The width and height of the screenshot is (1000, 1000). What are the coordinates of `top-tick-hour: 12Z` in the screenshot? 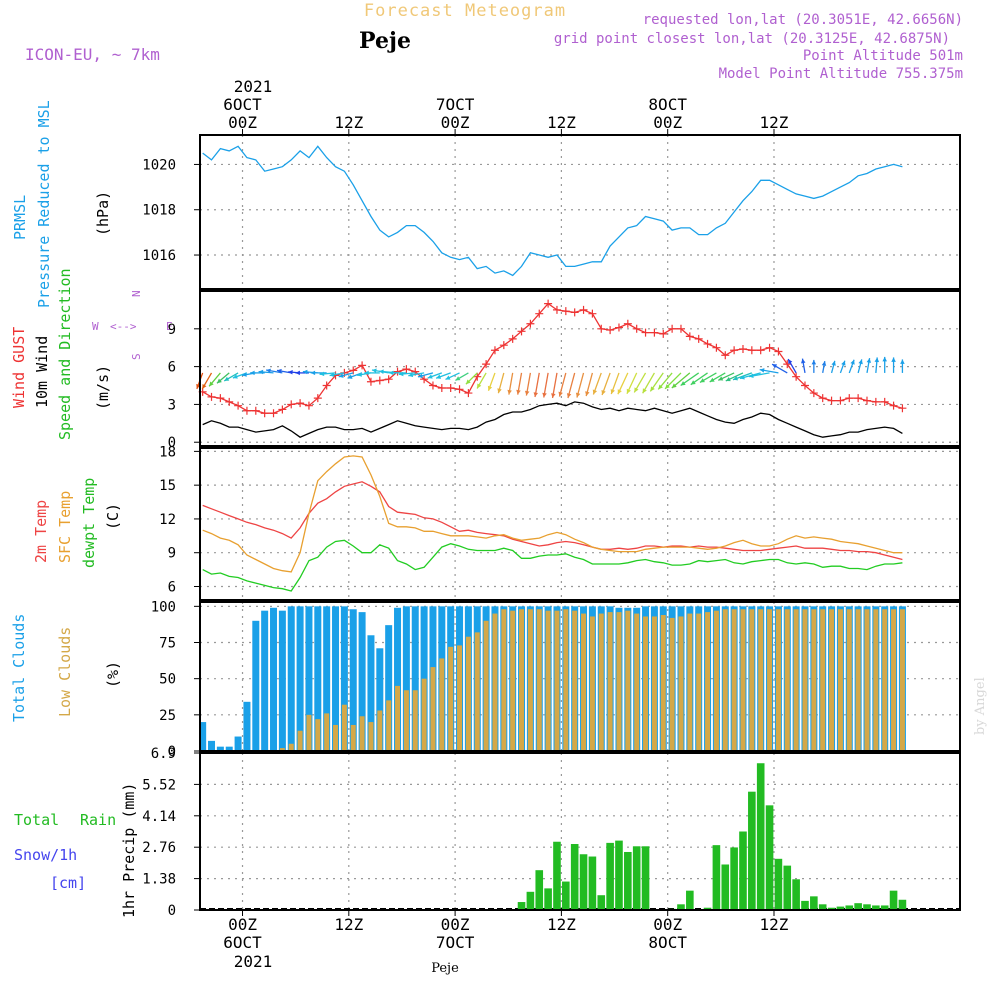 It's located at (348, 122).